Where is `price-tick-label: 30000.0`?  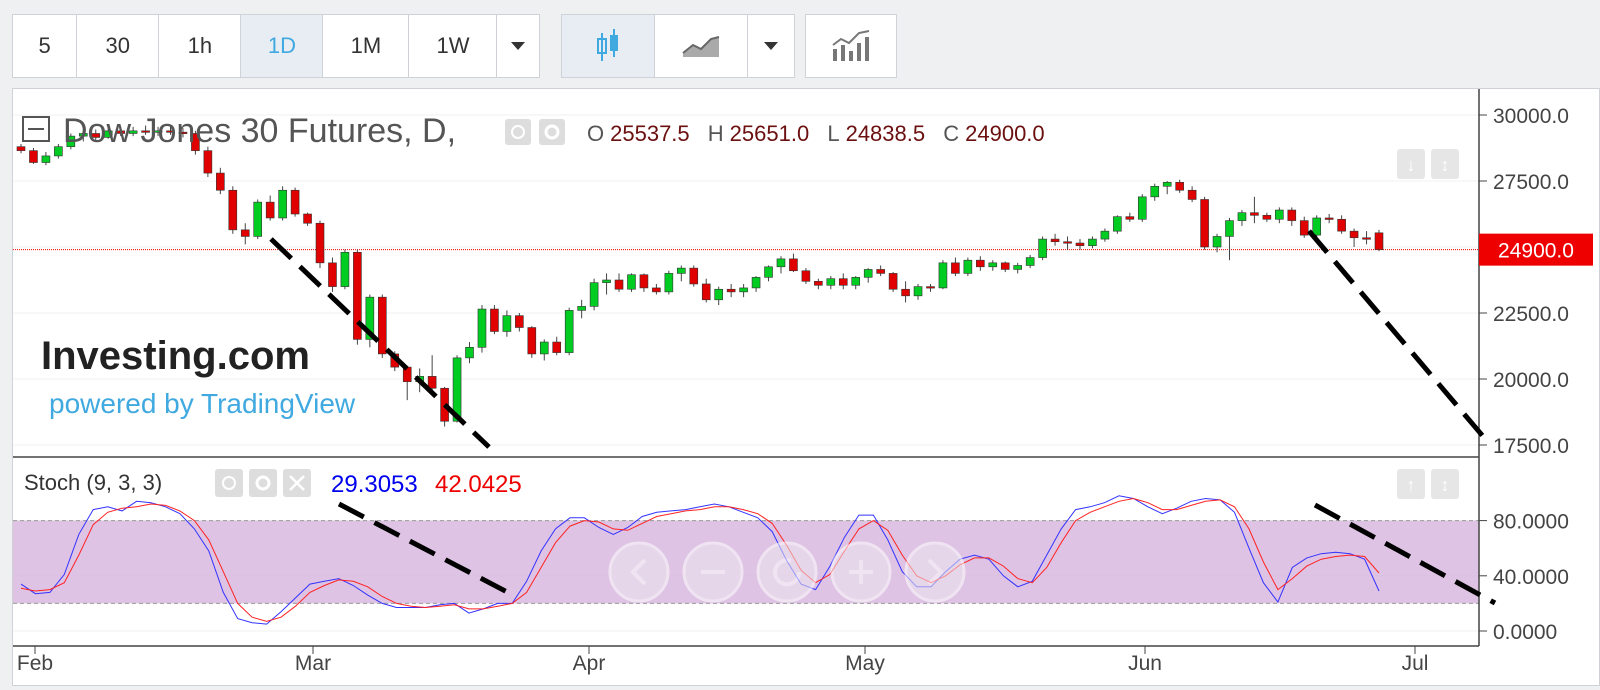 price-tick-label: 30000.0 is located at coordinates (1531, 116).